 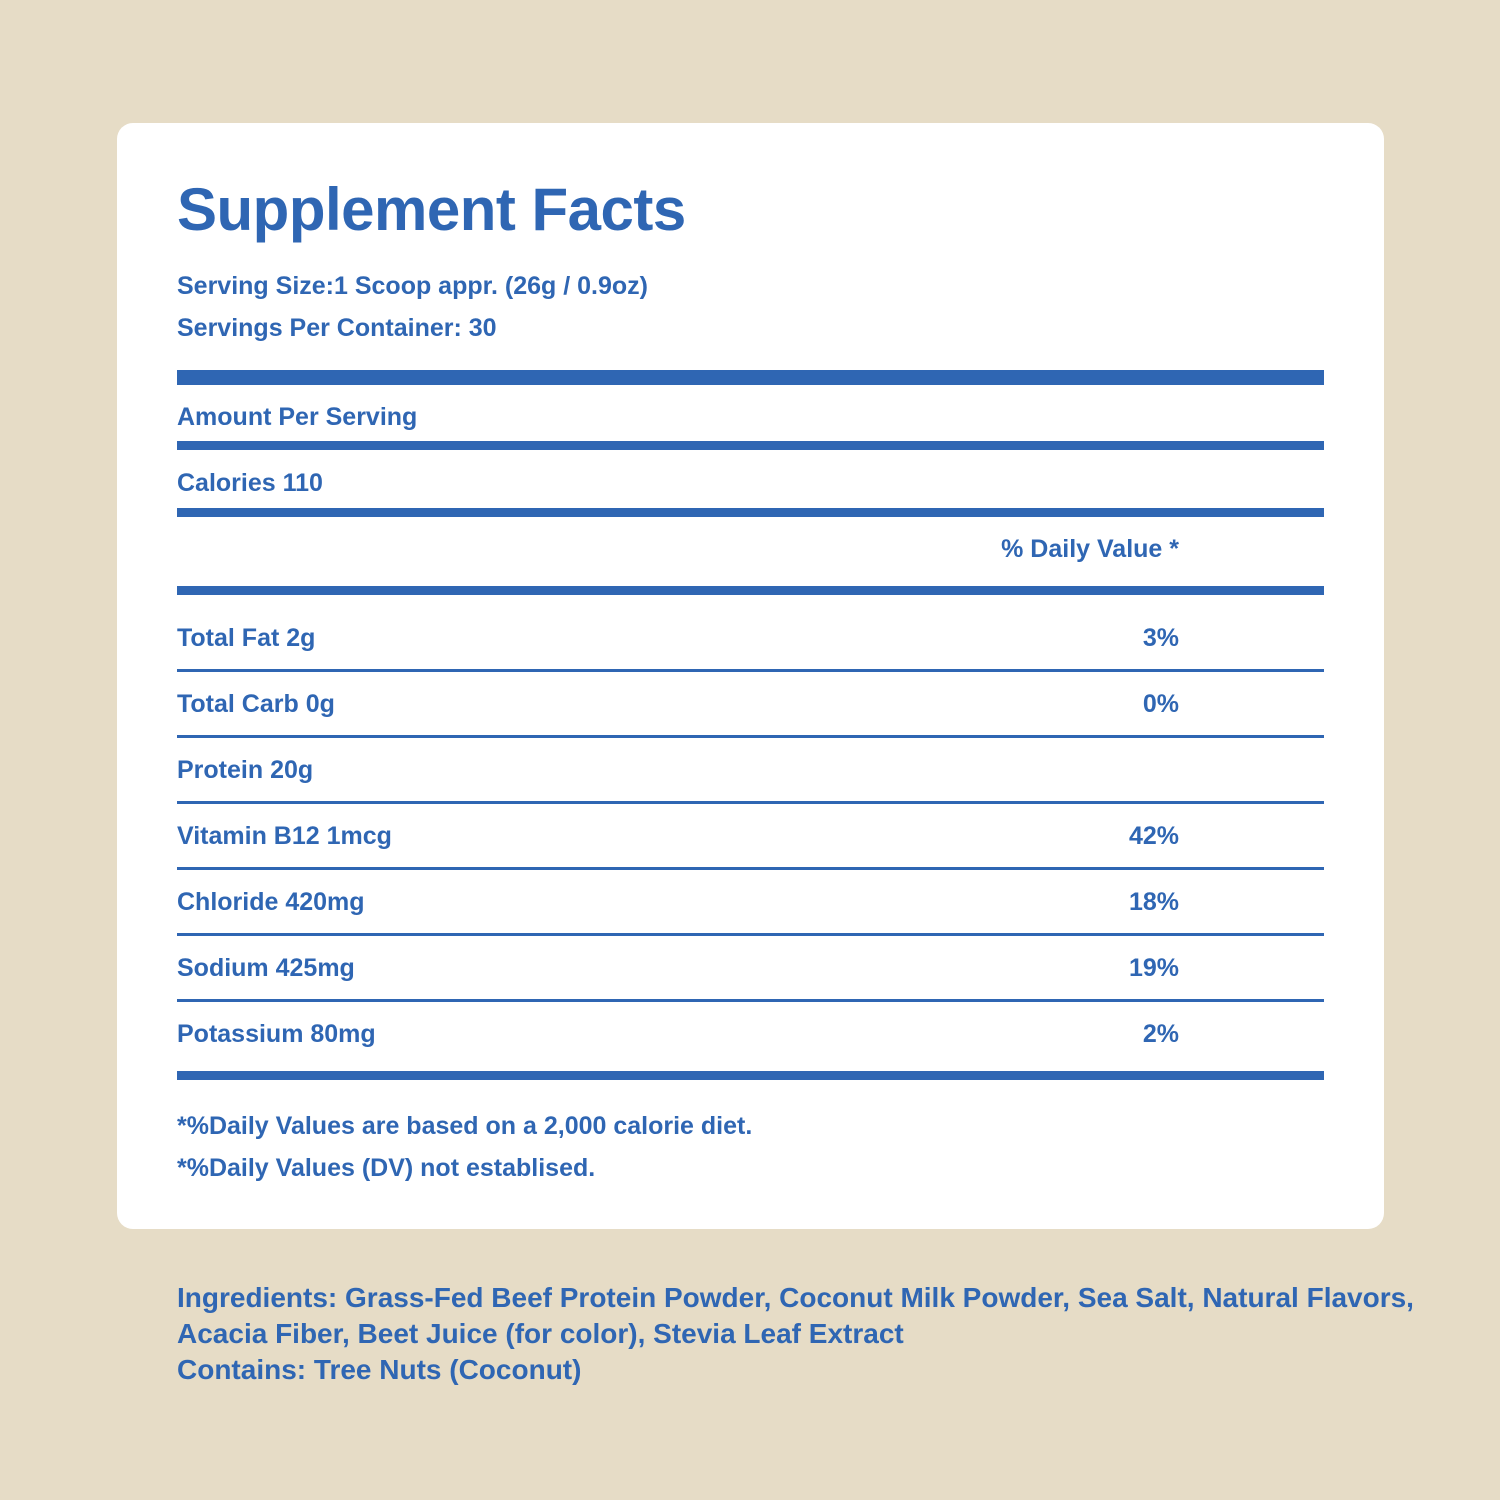 What do you see at coordinates (386, 1168) in the screenshot?
I see `footnote: *%Daily Values (DV) not establised.` at bounding box center [386, 1168].